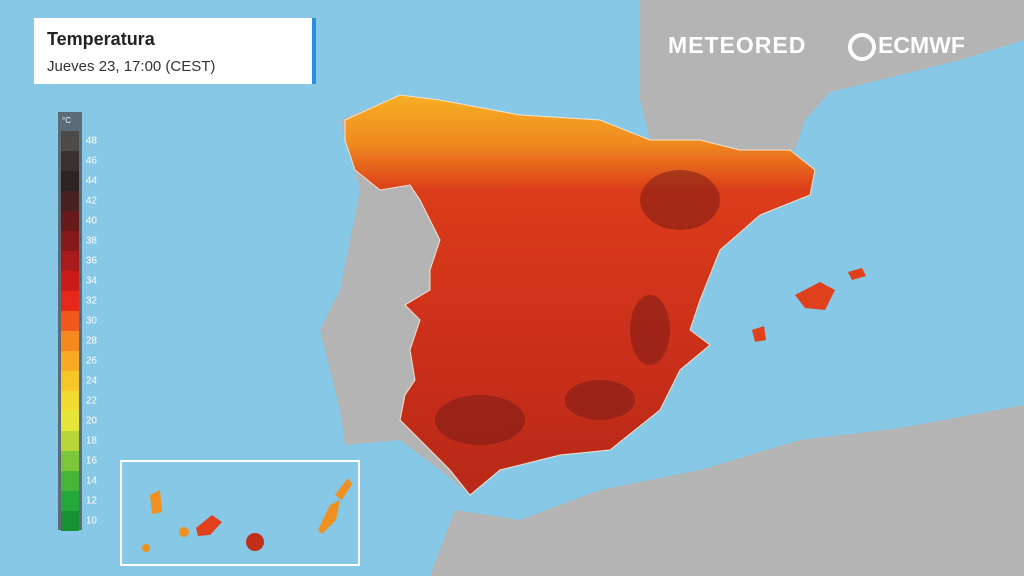 Image resolution: width=1024 pixels, height=576 pixels. What do you see at coordinates (921, 45) in the screenshot?
I see `logo-ecmwf: ECMWF` at bounding box center [921, 45].